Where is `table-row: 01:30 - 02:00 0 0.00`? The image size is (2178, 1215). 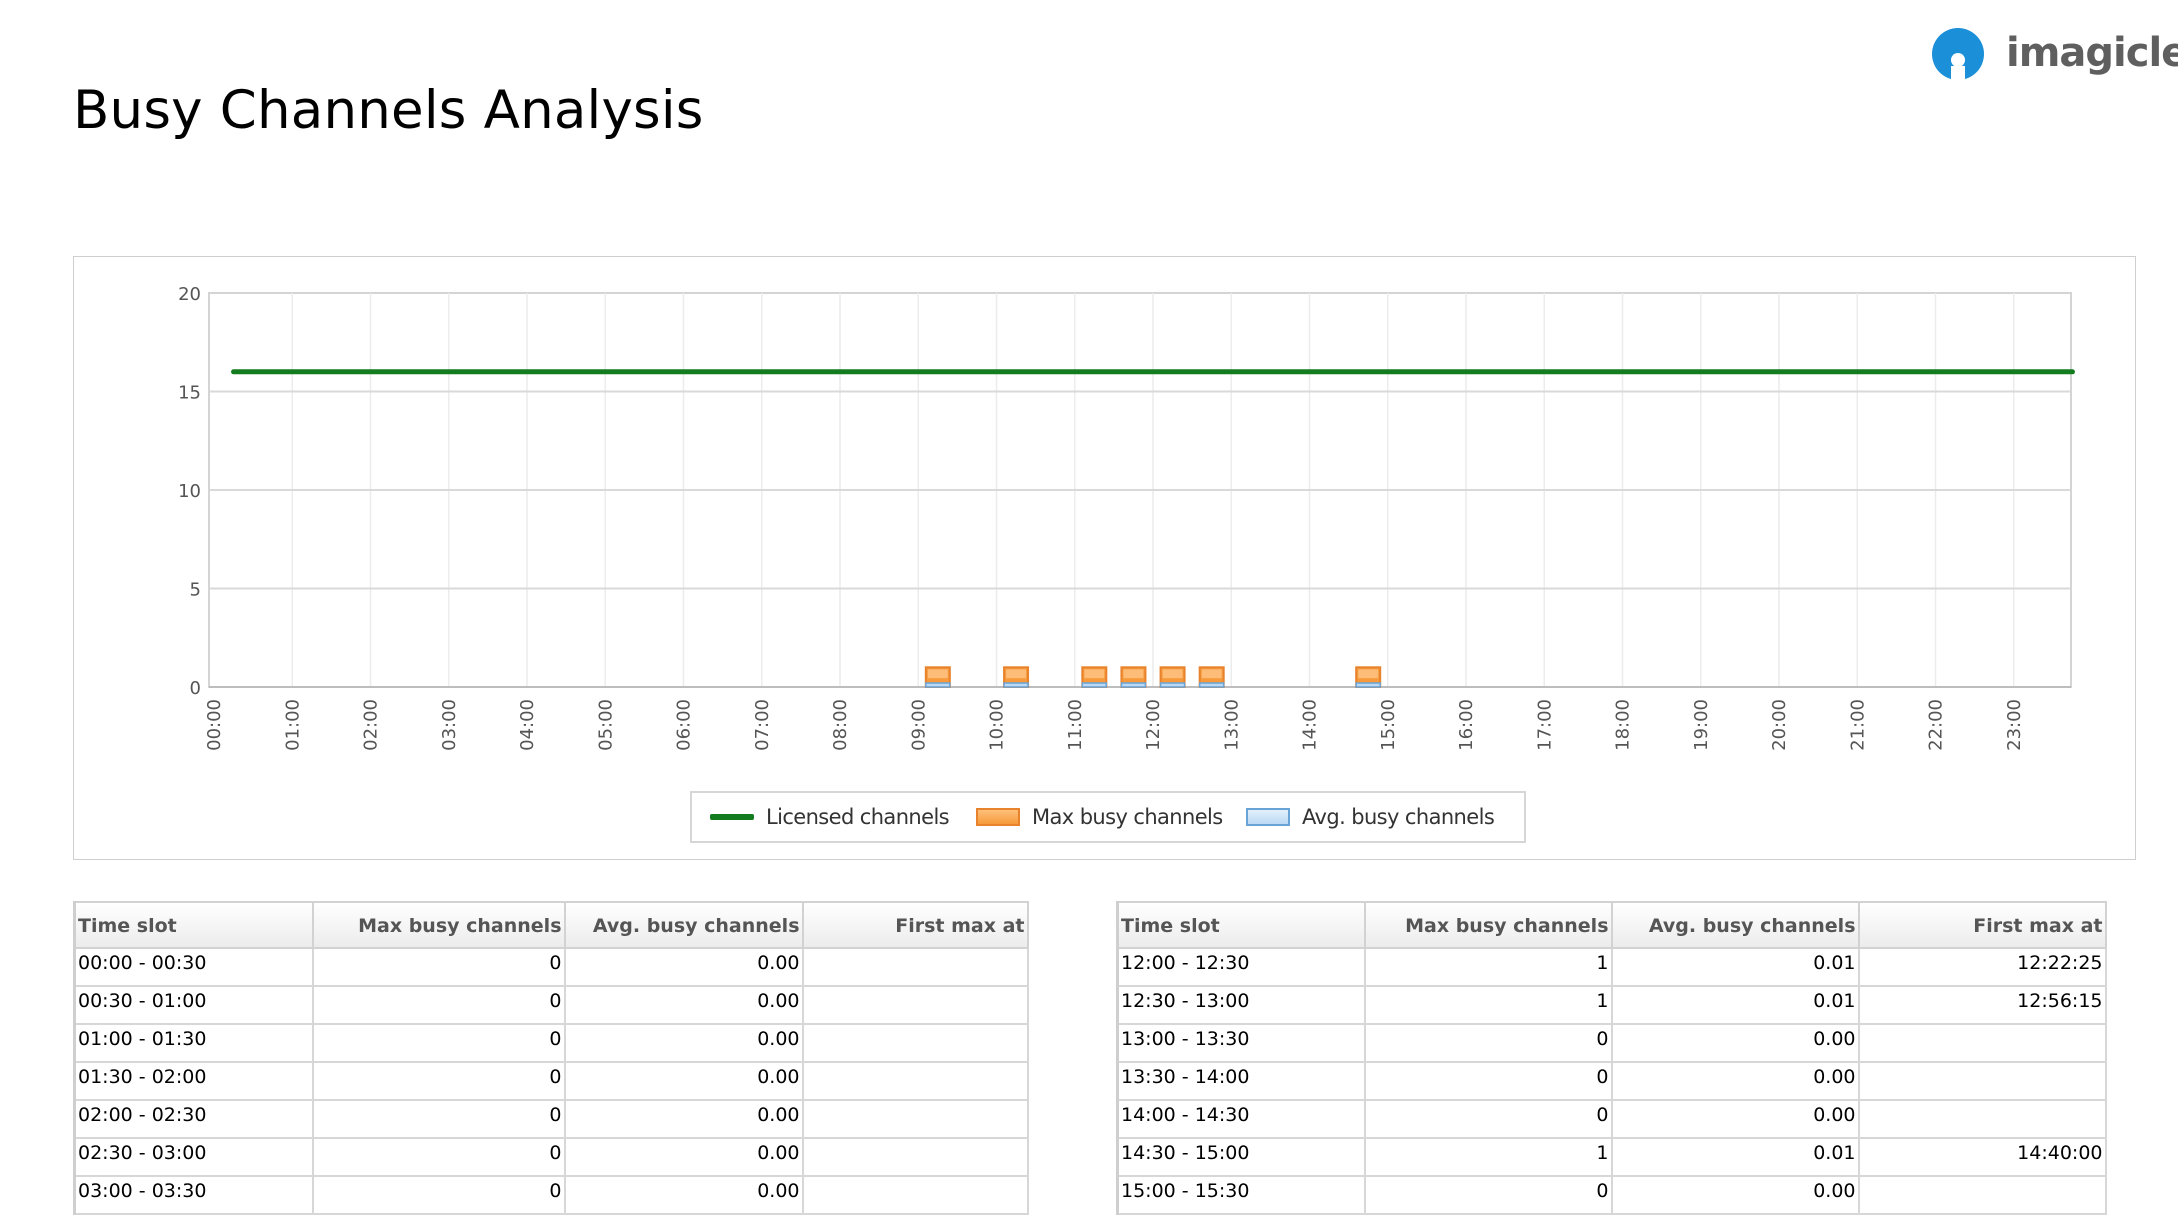 table-row: 01:30 - 02:00 0 0.00 is located at coordinates (551, 1081).